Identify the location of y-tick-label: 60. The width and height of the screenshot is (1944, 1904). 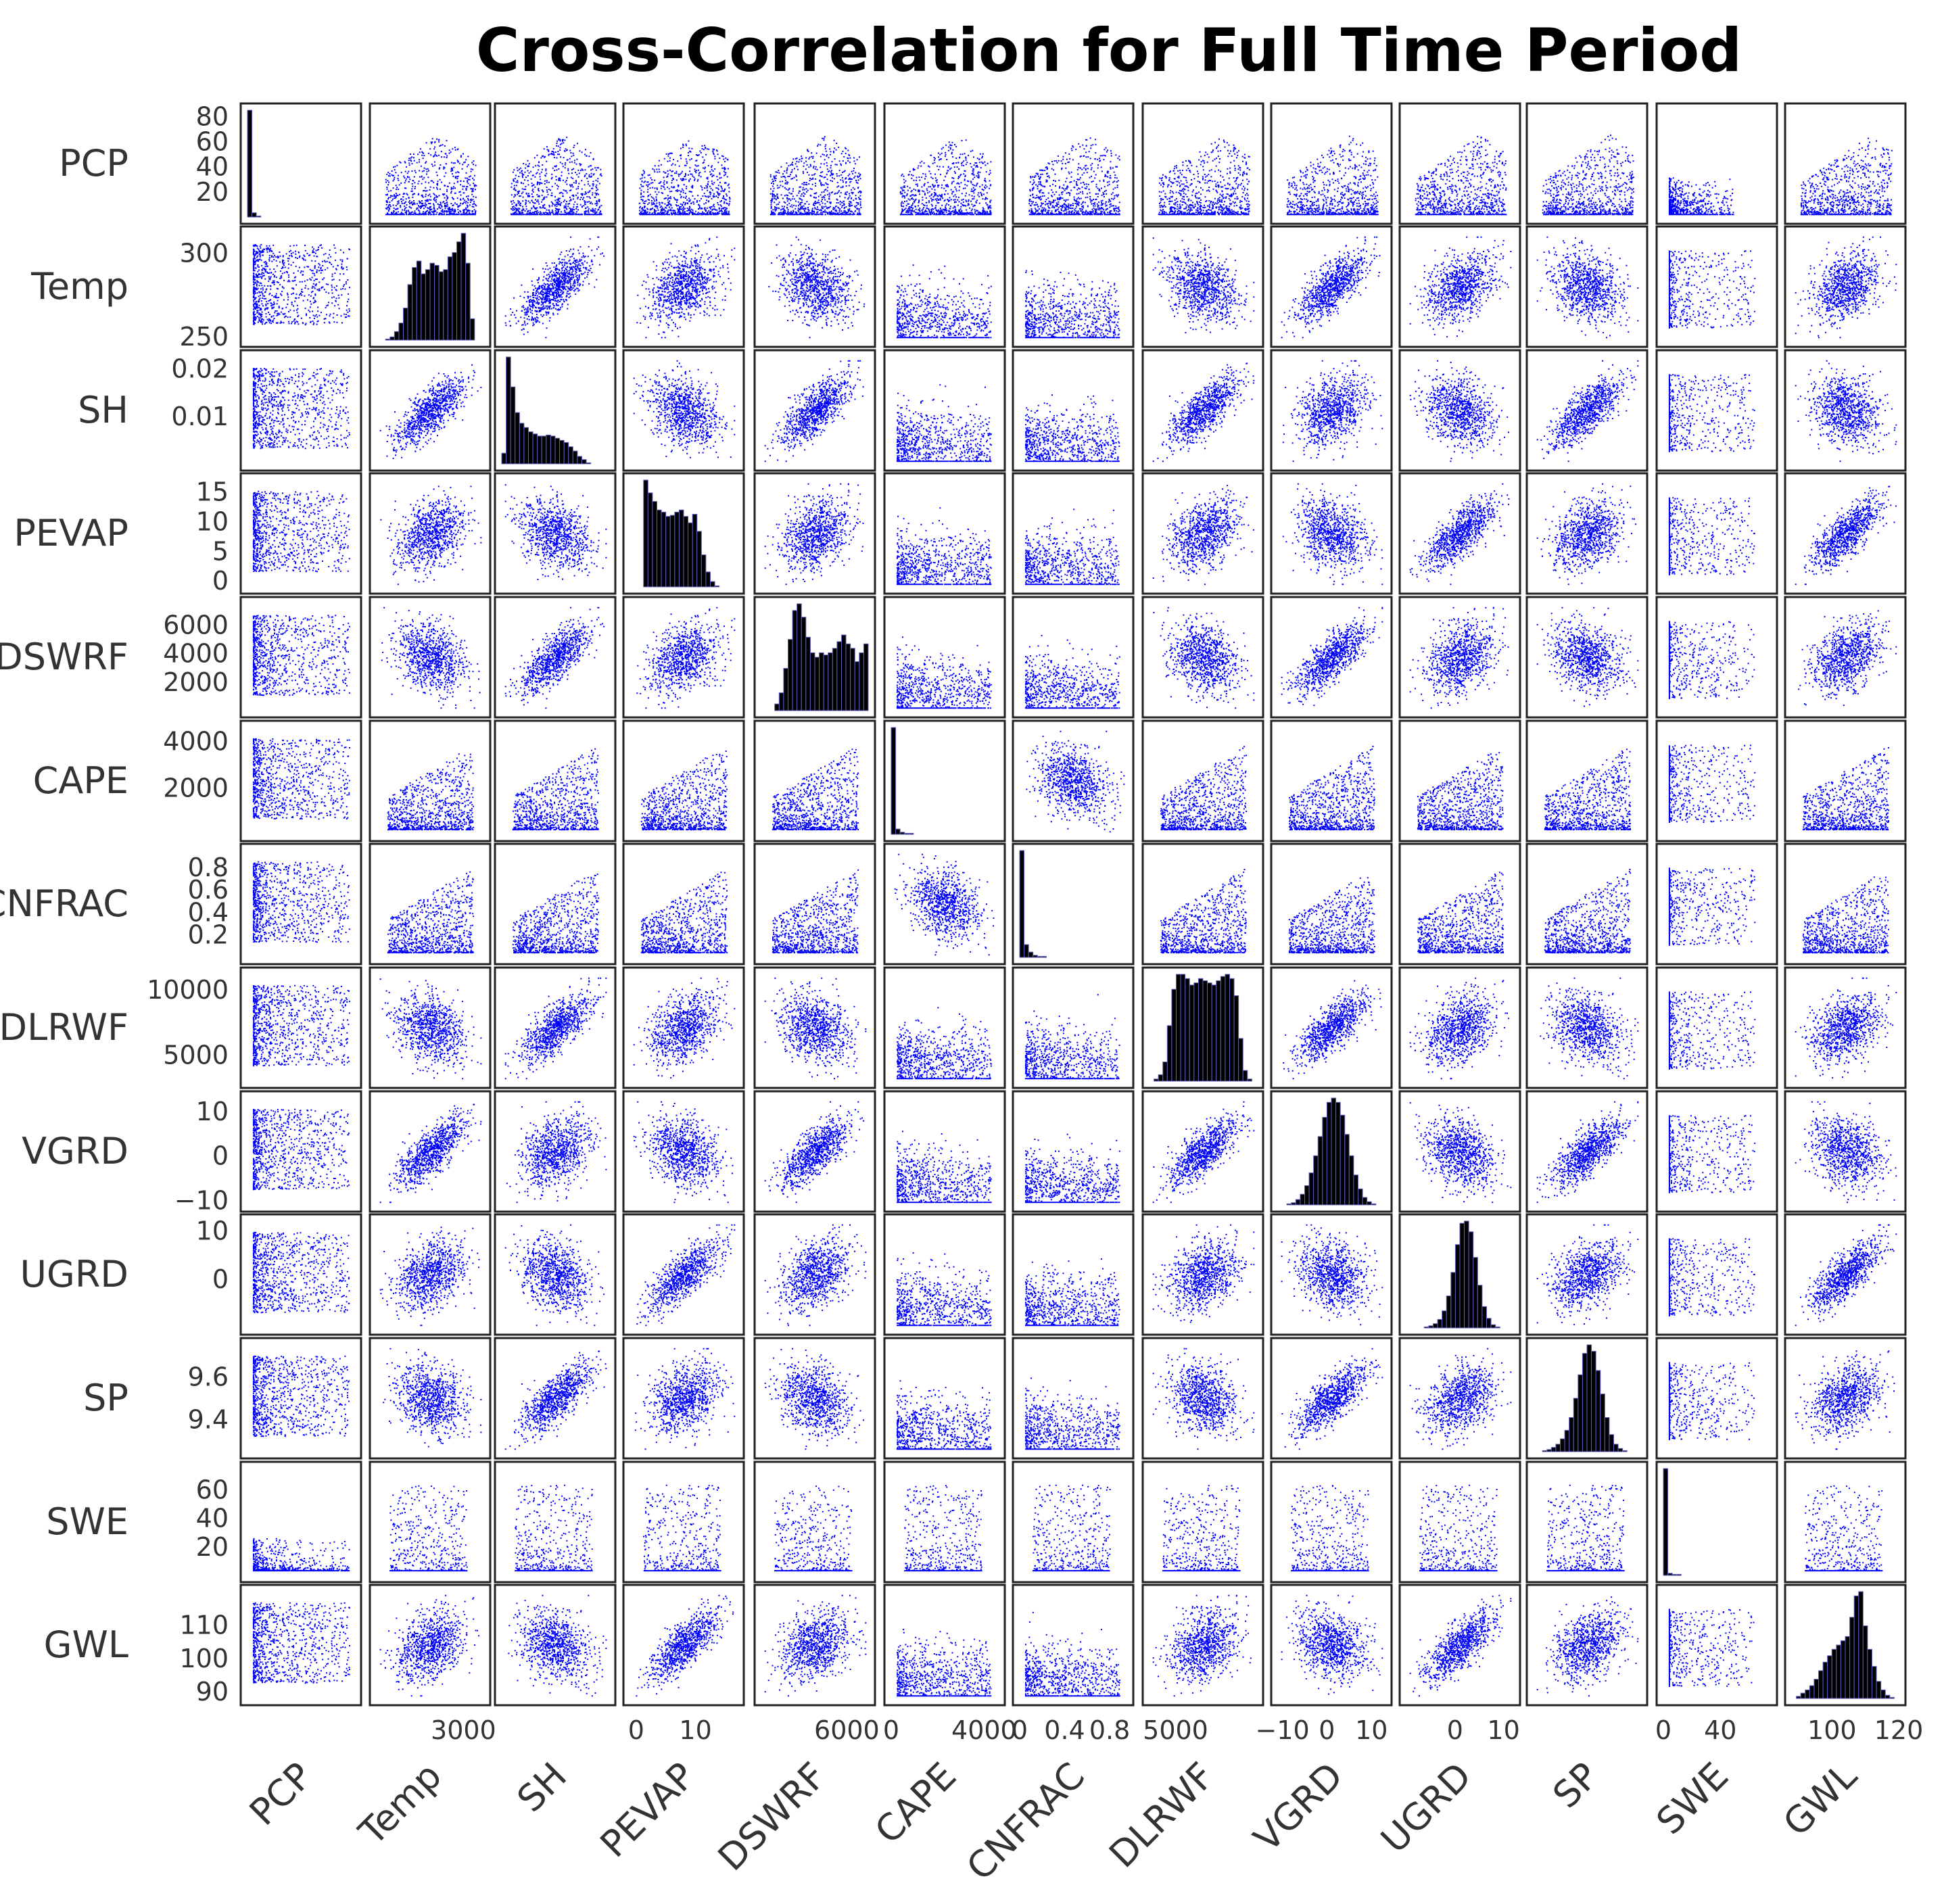
(213, 1490).